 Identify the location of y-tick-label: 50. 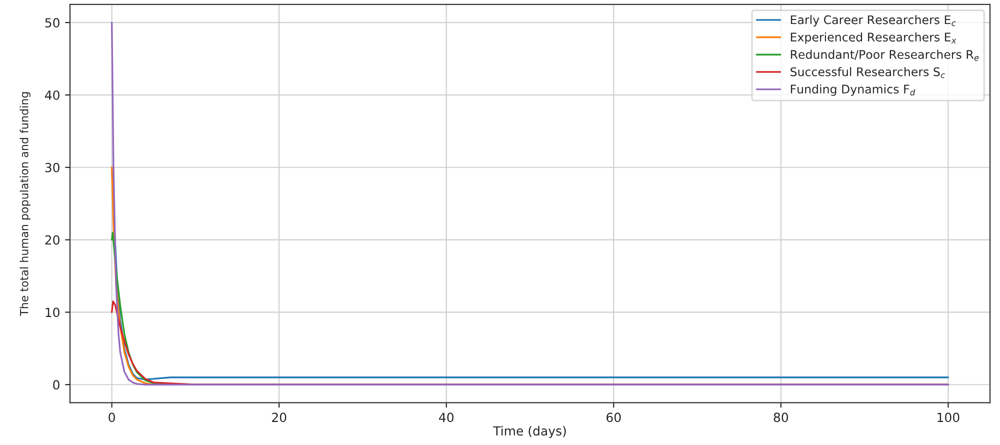
(52, 23).